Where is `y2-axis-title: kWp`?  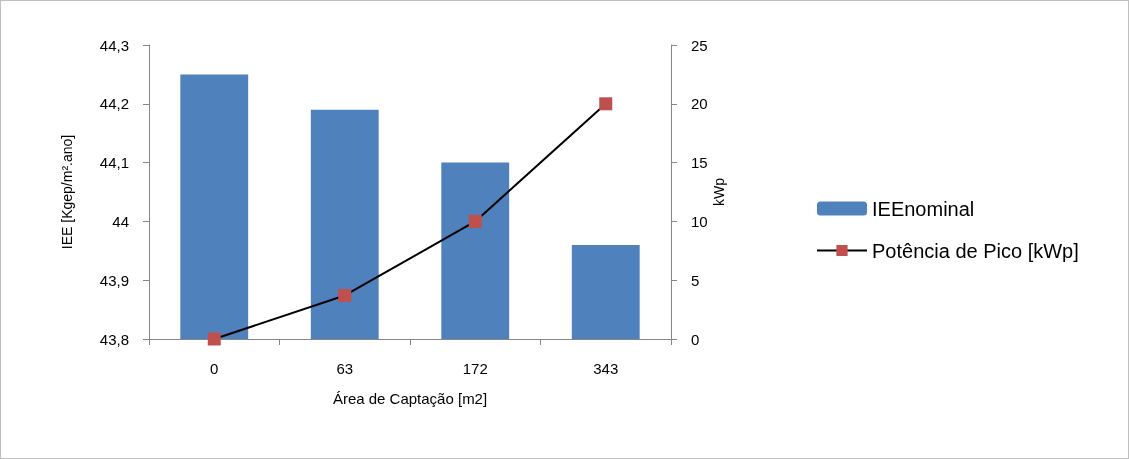
y2-axis-title: kWp is located at coordinates (718, 191).